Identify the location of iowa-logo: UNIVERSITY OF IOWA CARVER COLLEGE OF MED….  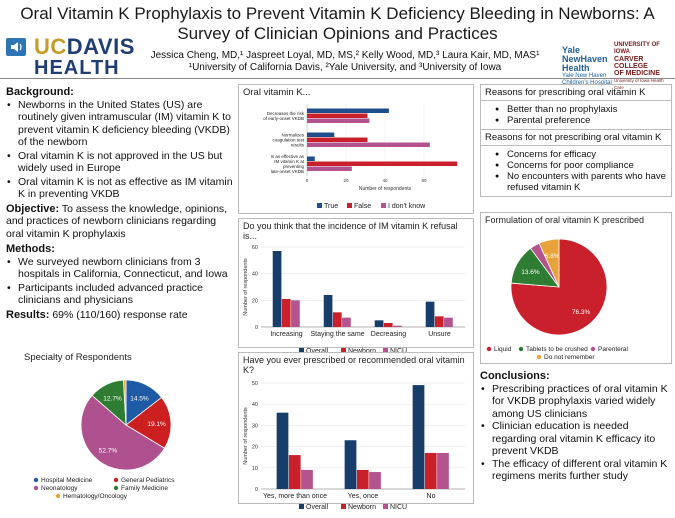
(644, 66).